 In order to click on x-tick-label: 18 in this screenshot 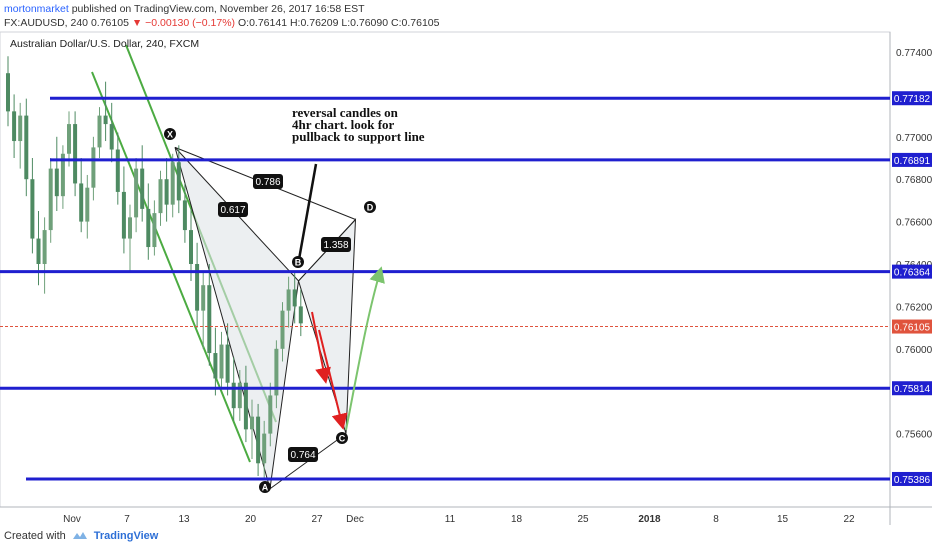, I will do `click(517, 519)`.